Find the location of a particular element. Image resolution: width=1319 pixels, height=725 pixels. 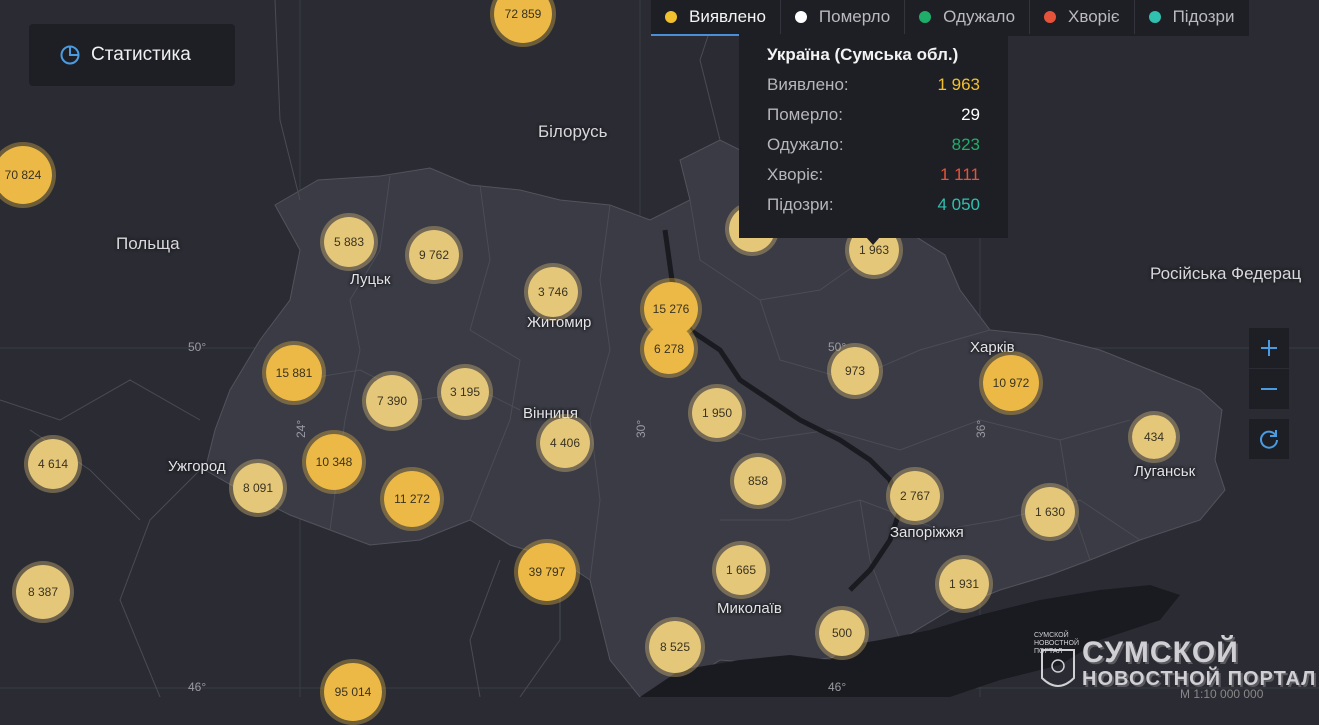

refresh-icon is located at coordinates (1269, 439).